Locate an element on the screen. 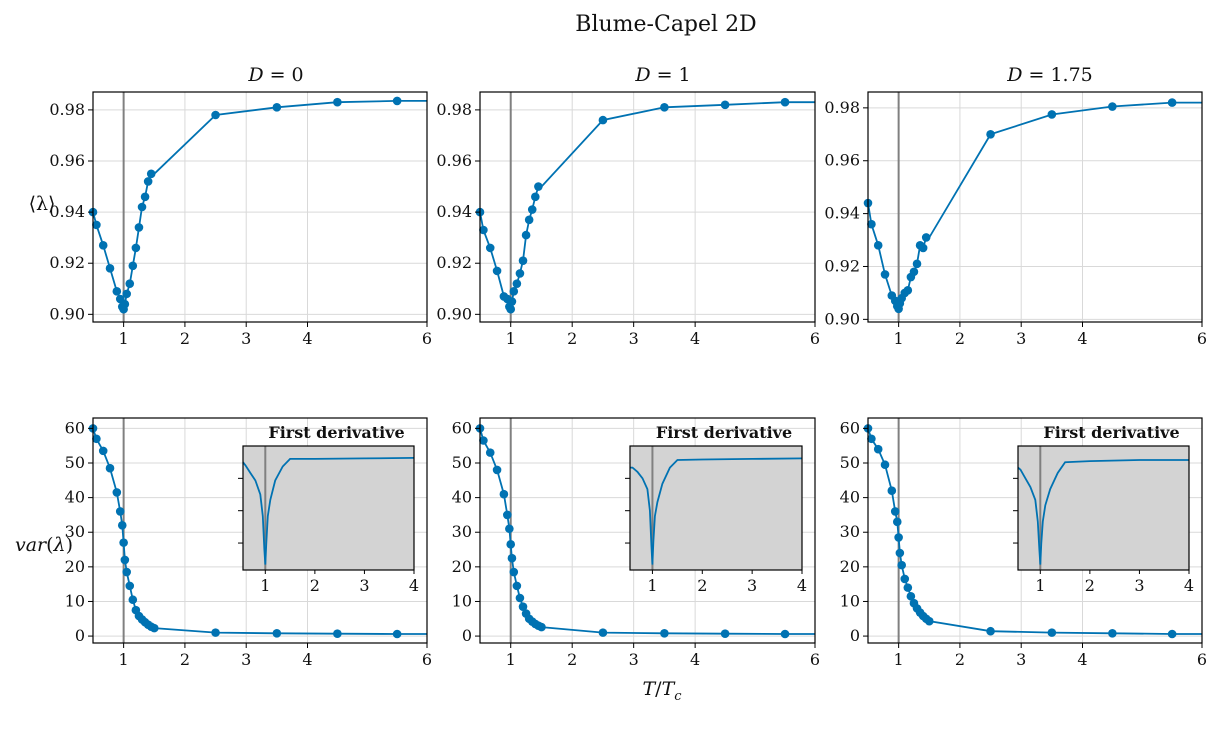 Image resolution: width=1218 pixels, height=729 pixels. panel-mean-D1: 1 2 3 4 6 0.90 0.92 0.94 0.96 0.98 is located at coordinates (628, 219).